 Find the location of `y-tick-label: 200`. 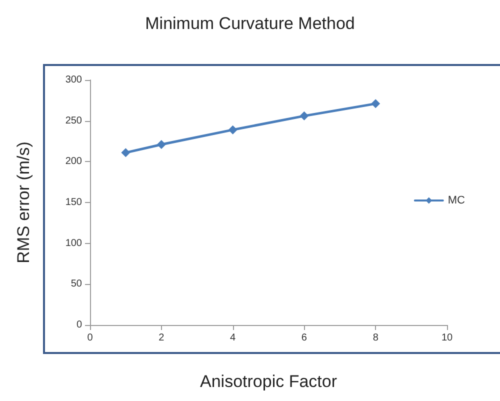

y-tick-label: 200 is located at coordinates (73, 162).